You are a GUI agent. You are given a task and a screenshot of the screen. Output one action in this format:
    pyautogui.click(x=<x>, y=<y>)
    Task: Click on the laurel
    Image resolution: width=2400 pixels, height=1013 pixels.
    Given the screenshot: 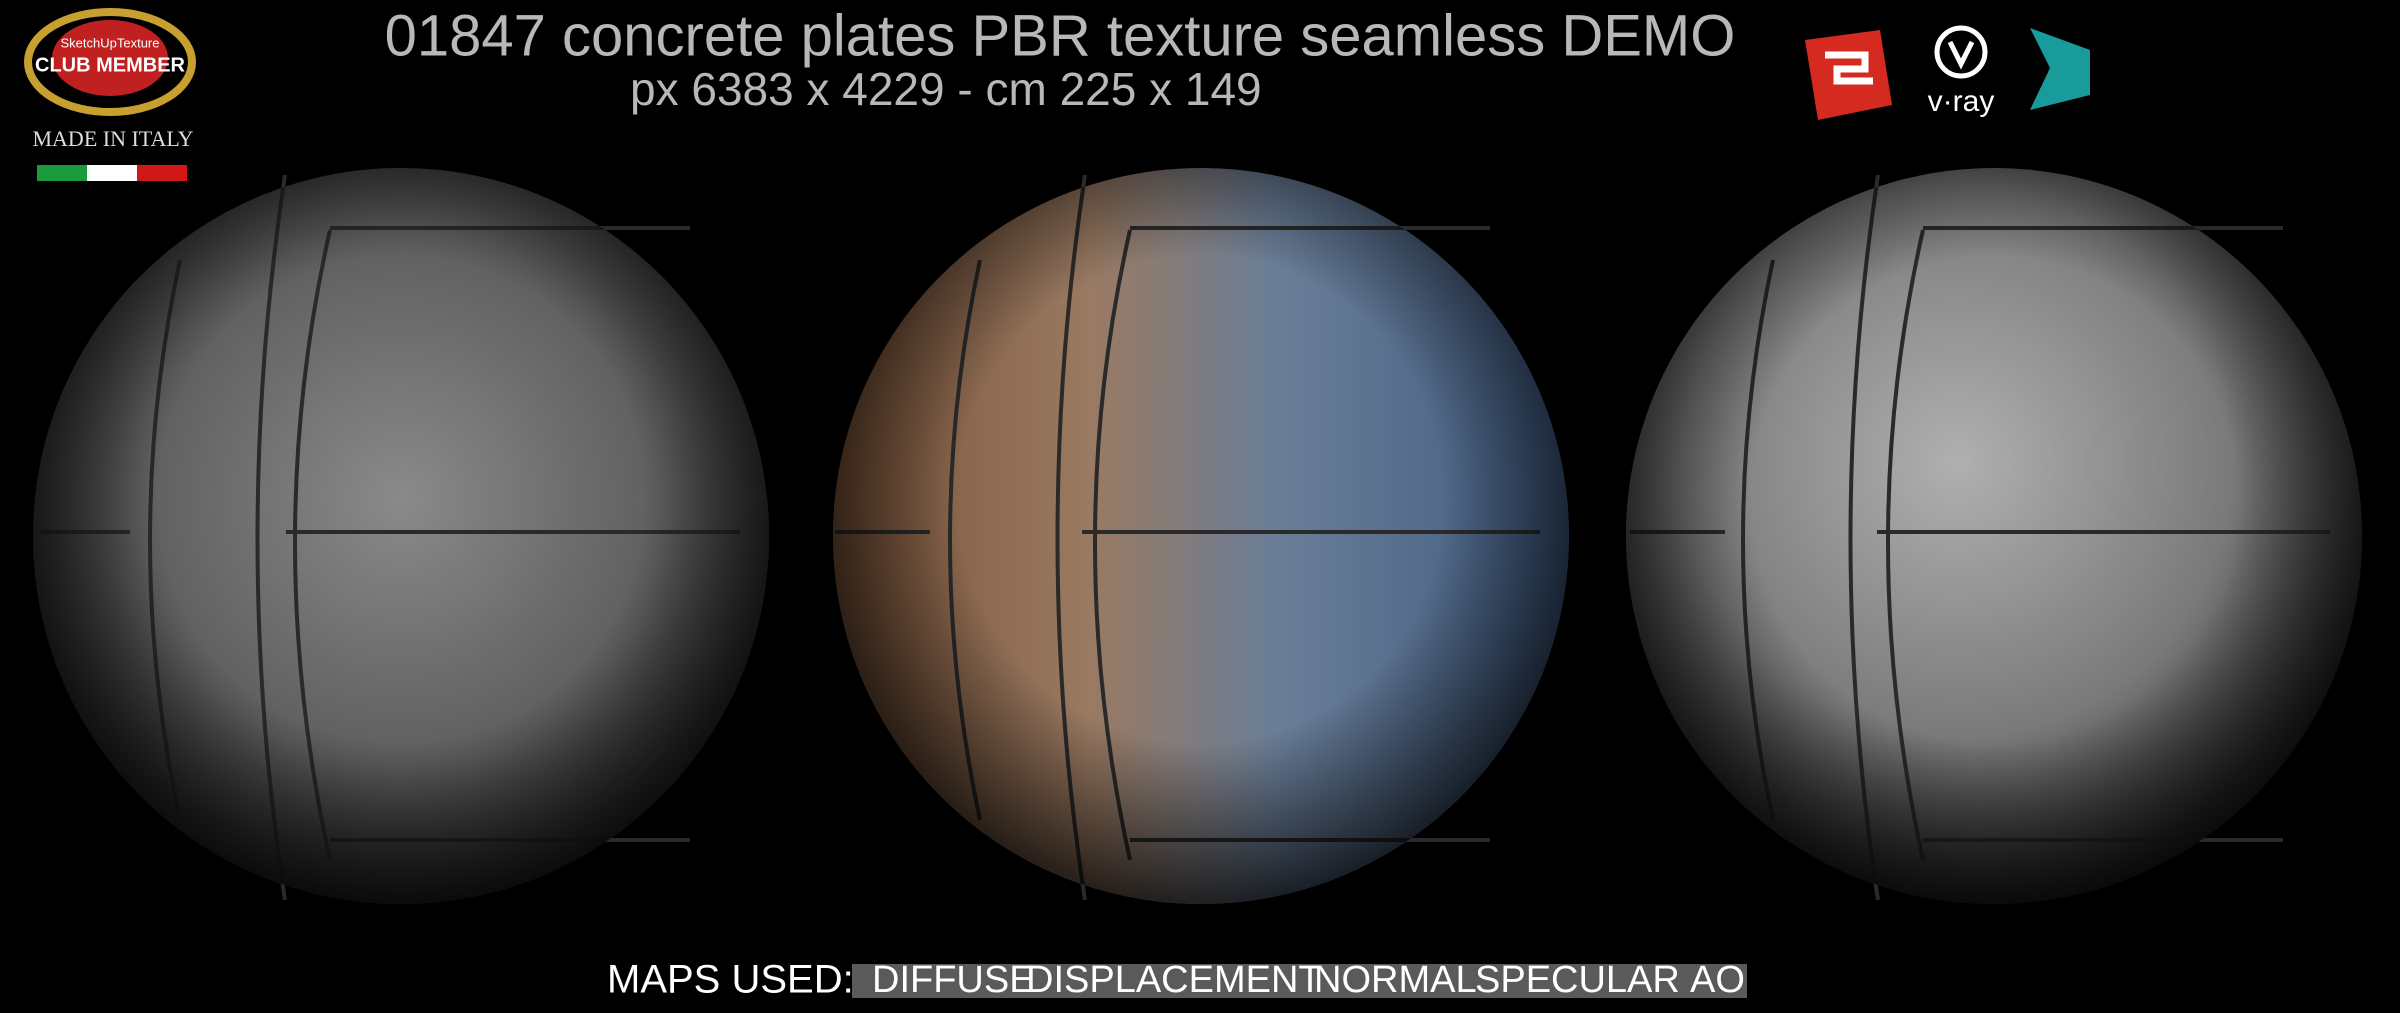 What is the action you would take?
    pyautogui.click(x=110, y=62)
    